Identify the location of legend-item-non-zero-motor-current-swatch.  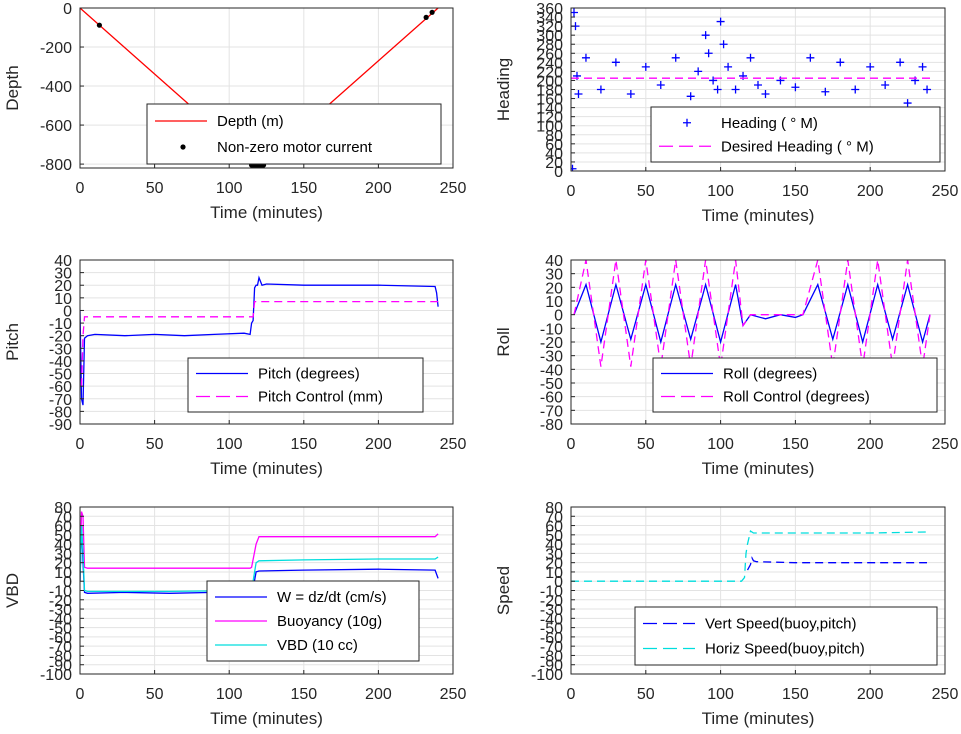
(183, 147).